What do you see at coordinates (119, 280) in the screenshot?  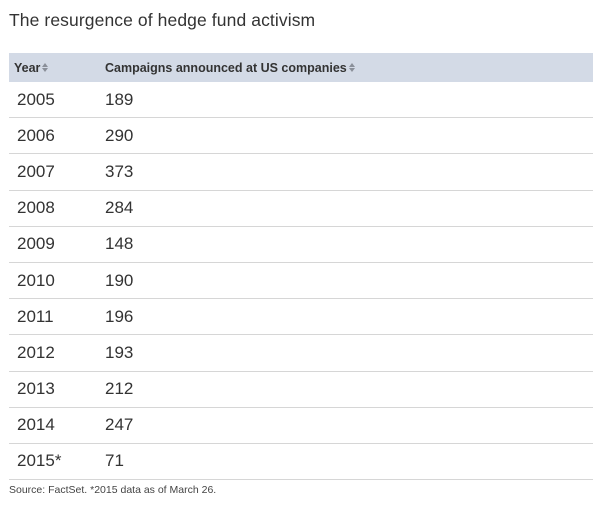 I see `cell-campaigns: 190` at bounding box center [119, 280].